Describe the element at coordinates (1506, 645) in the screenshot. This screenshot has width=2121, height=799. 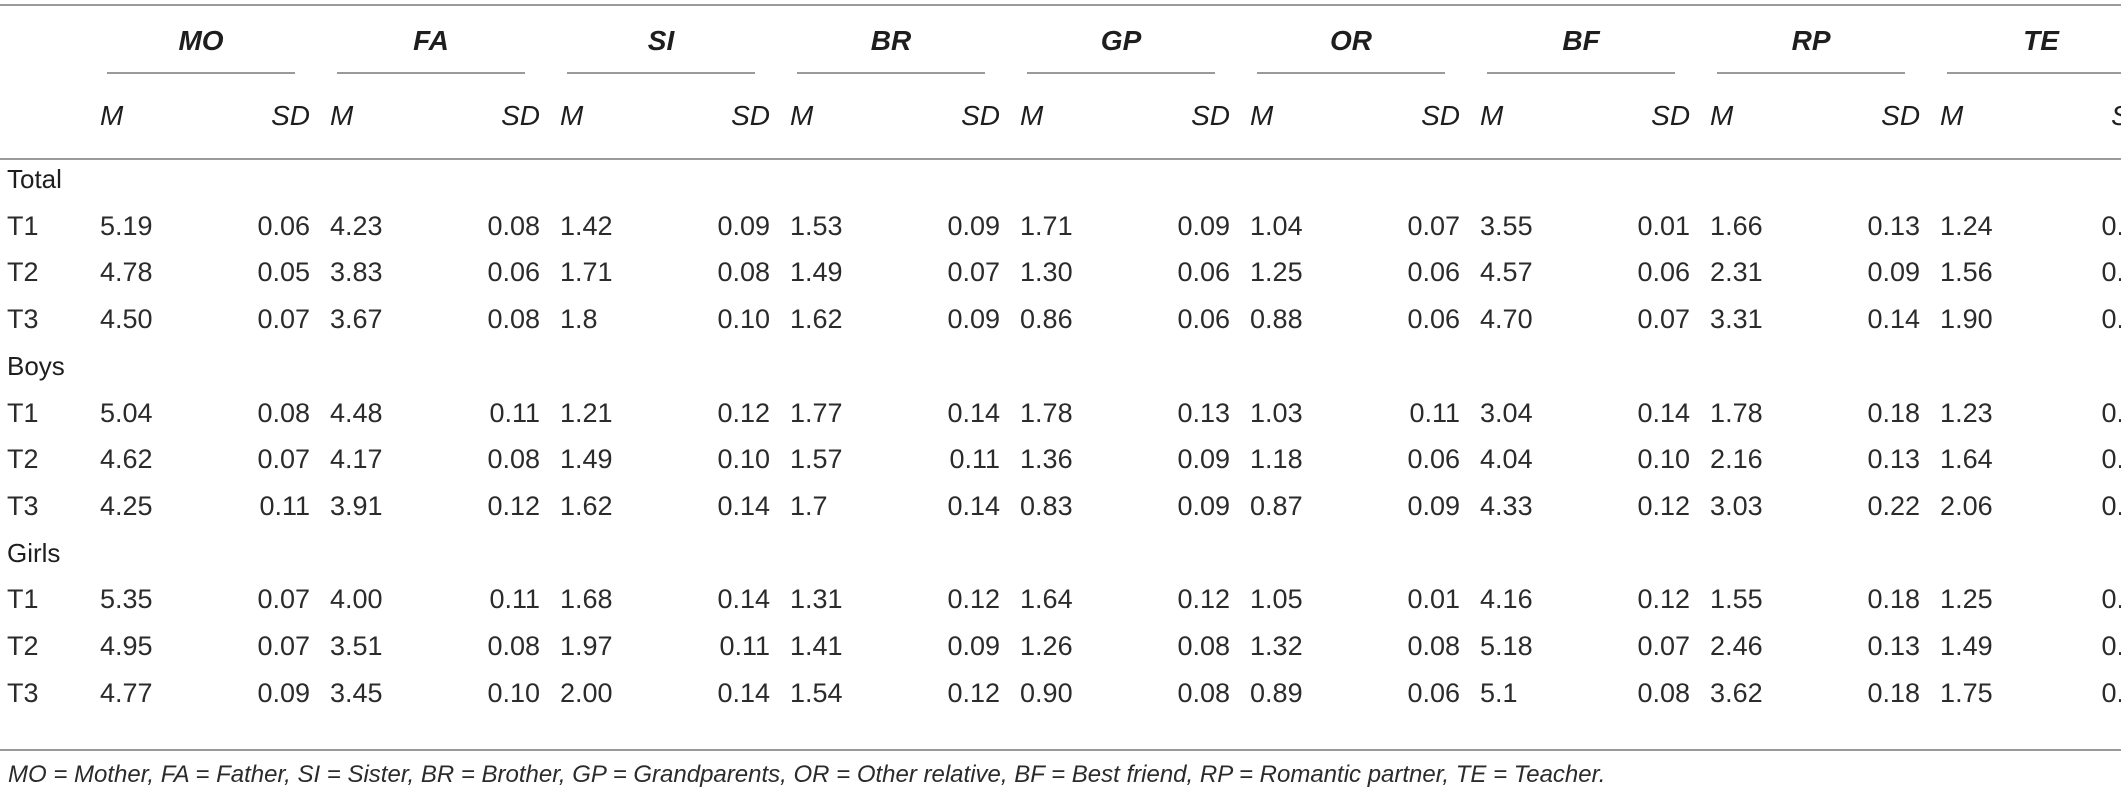
I see `mean-value-cell: 5.18` at that location.